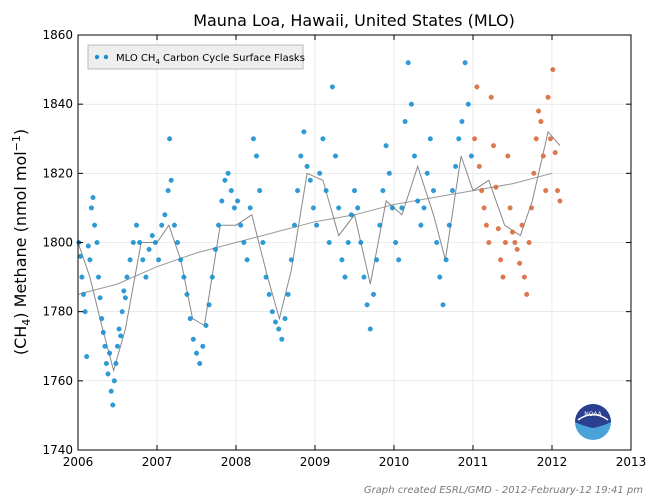  I want to click on noaa-logo: NOAA, so click(593, 422).